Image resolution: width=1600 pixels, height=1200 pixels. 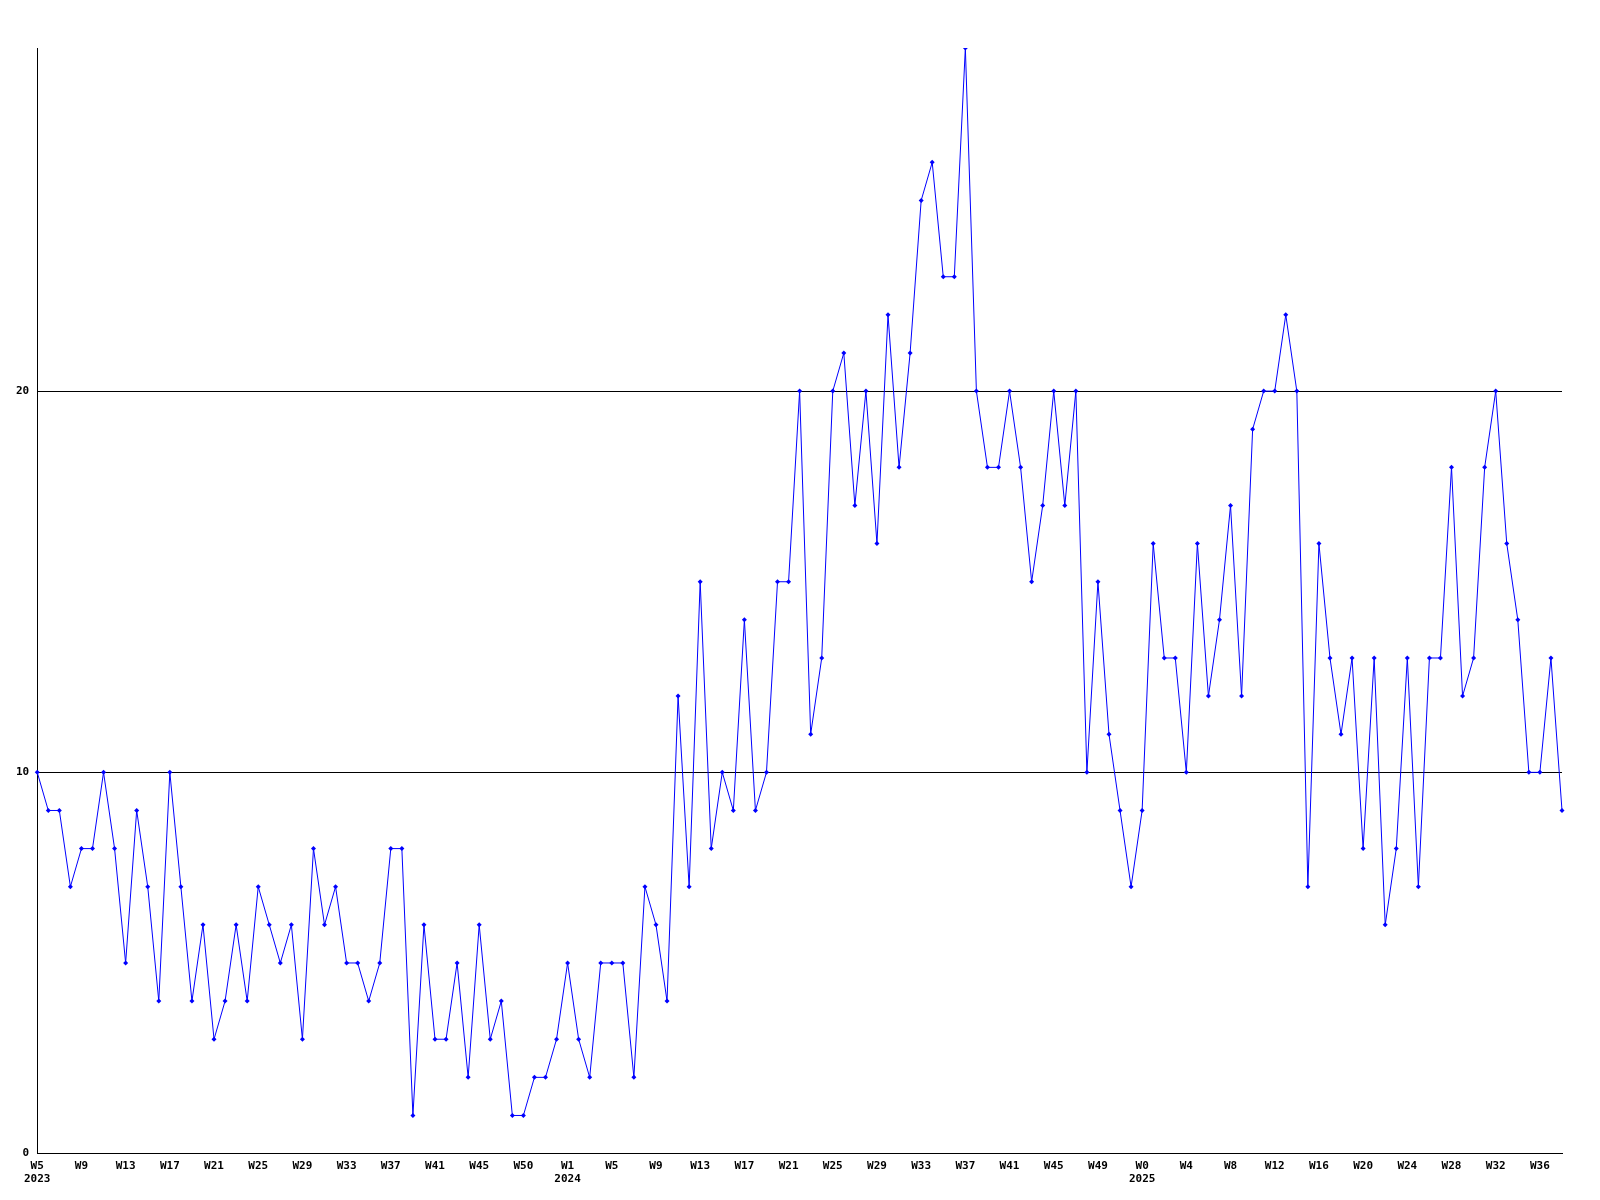 I want to click on x-tick-label: W49, so click(x=1098, y=1166).